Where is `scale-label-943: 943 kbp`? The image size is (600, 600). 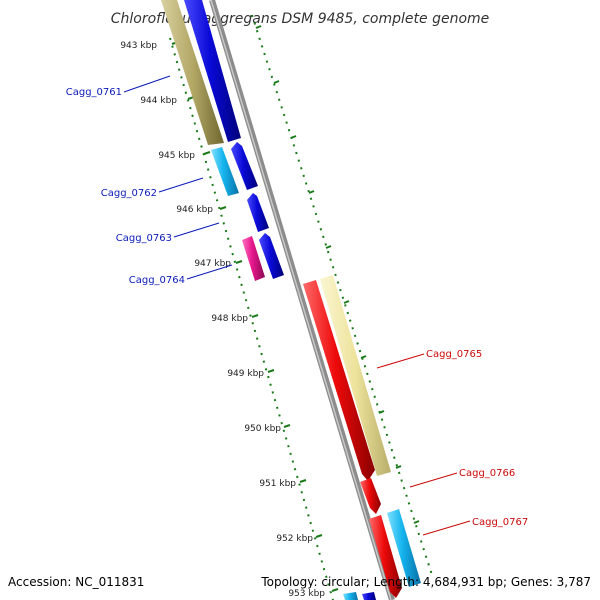
scale-label-943: 943 kbp is located at coordinates (138, 46).